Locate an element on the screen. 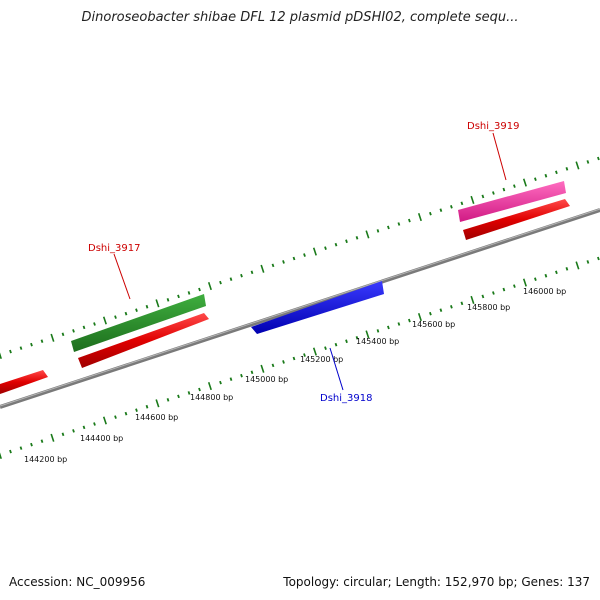 The image size is (600, 600). axis-tick-label: 145200 bp is located at coordinates (321, 359).